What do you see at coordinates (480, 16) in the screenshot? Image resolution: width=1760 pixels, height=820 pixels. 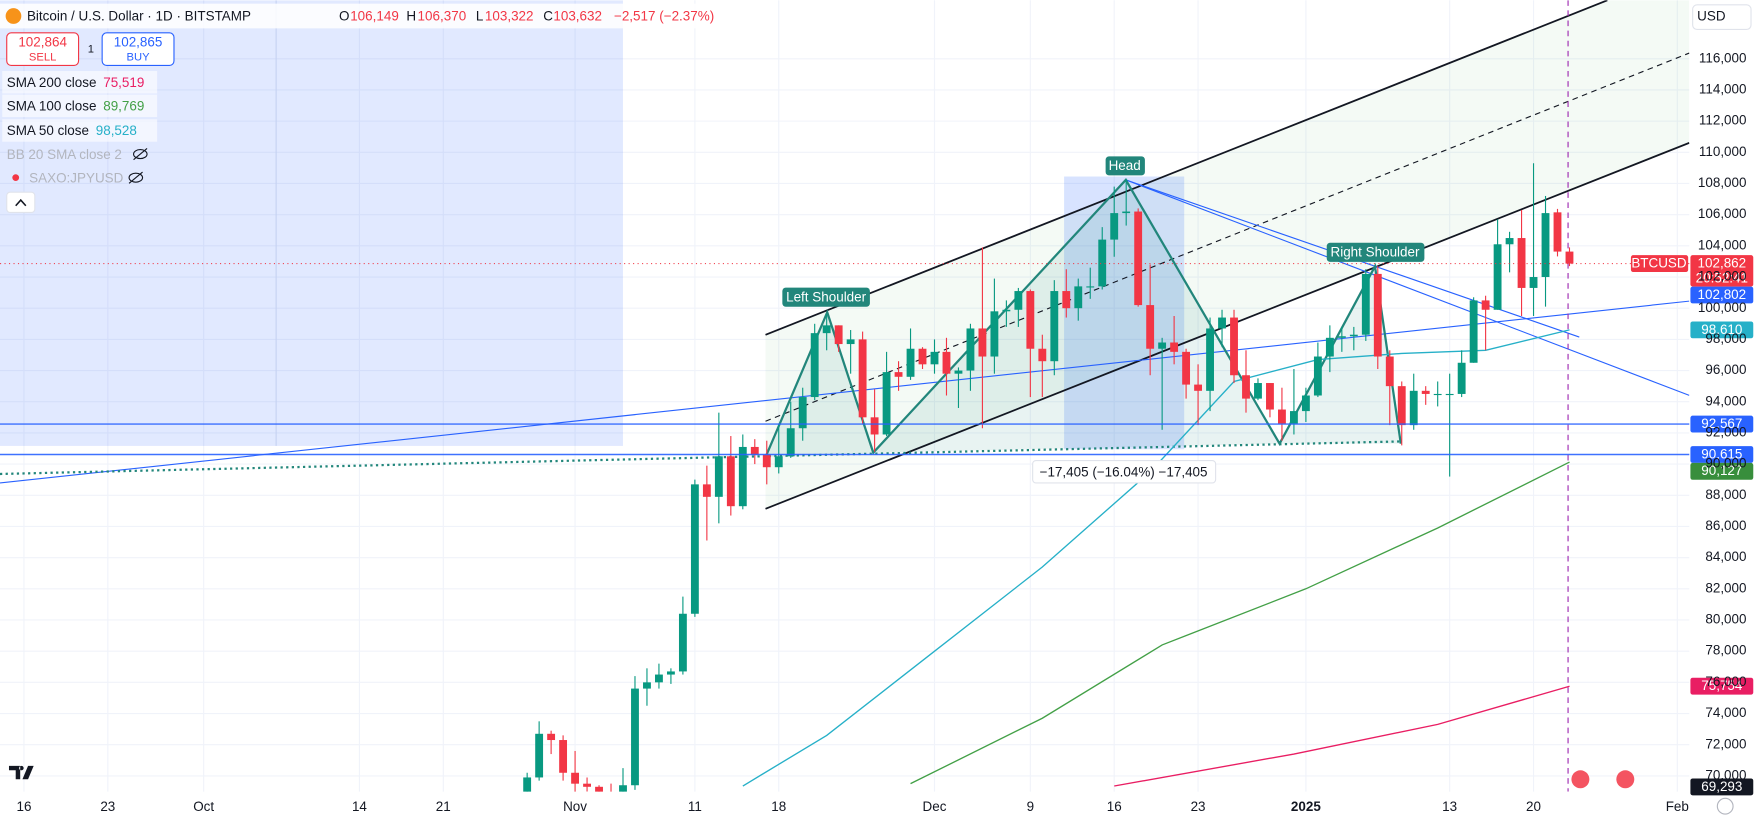 I see `ohlc-key: L` at bounding box center [480, 16].